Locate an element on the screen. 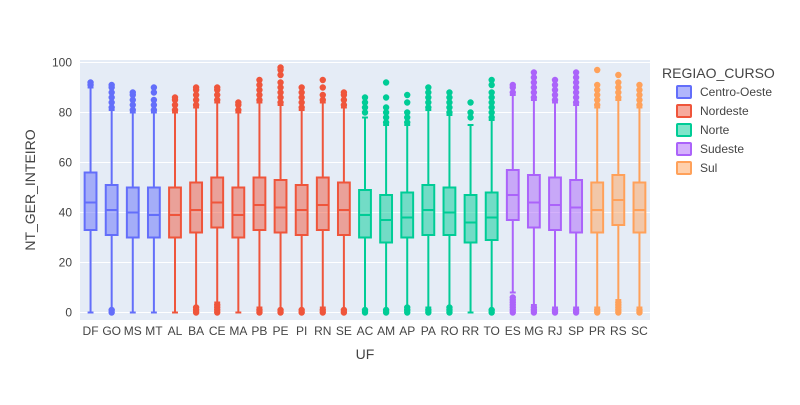  box-AM is located at coordinates (386, 197).